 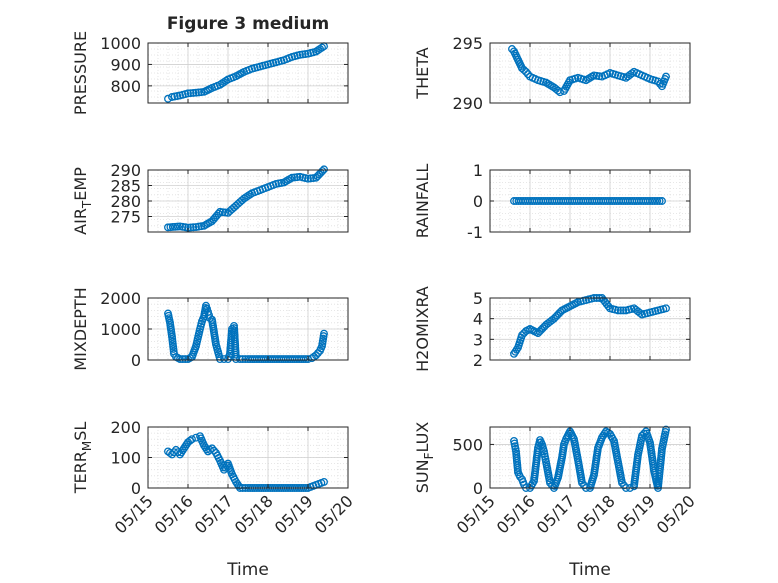 What do you see at coordinates (676, 514) in the screenshot?
I see `x-tick-label: 05/20` at bounding box center [676, 514].